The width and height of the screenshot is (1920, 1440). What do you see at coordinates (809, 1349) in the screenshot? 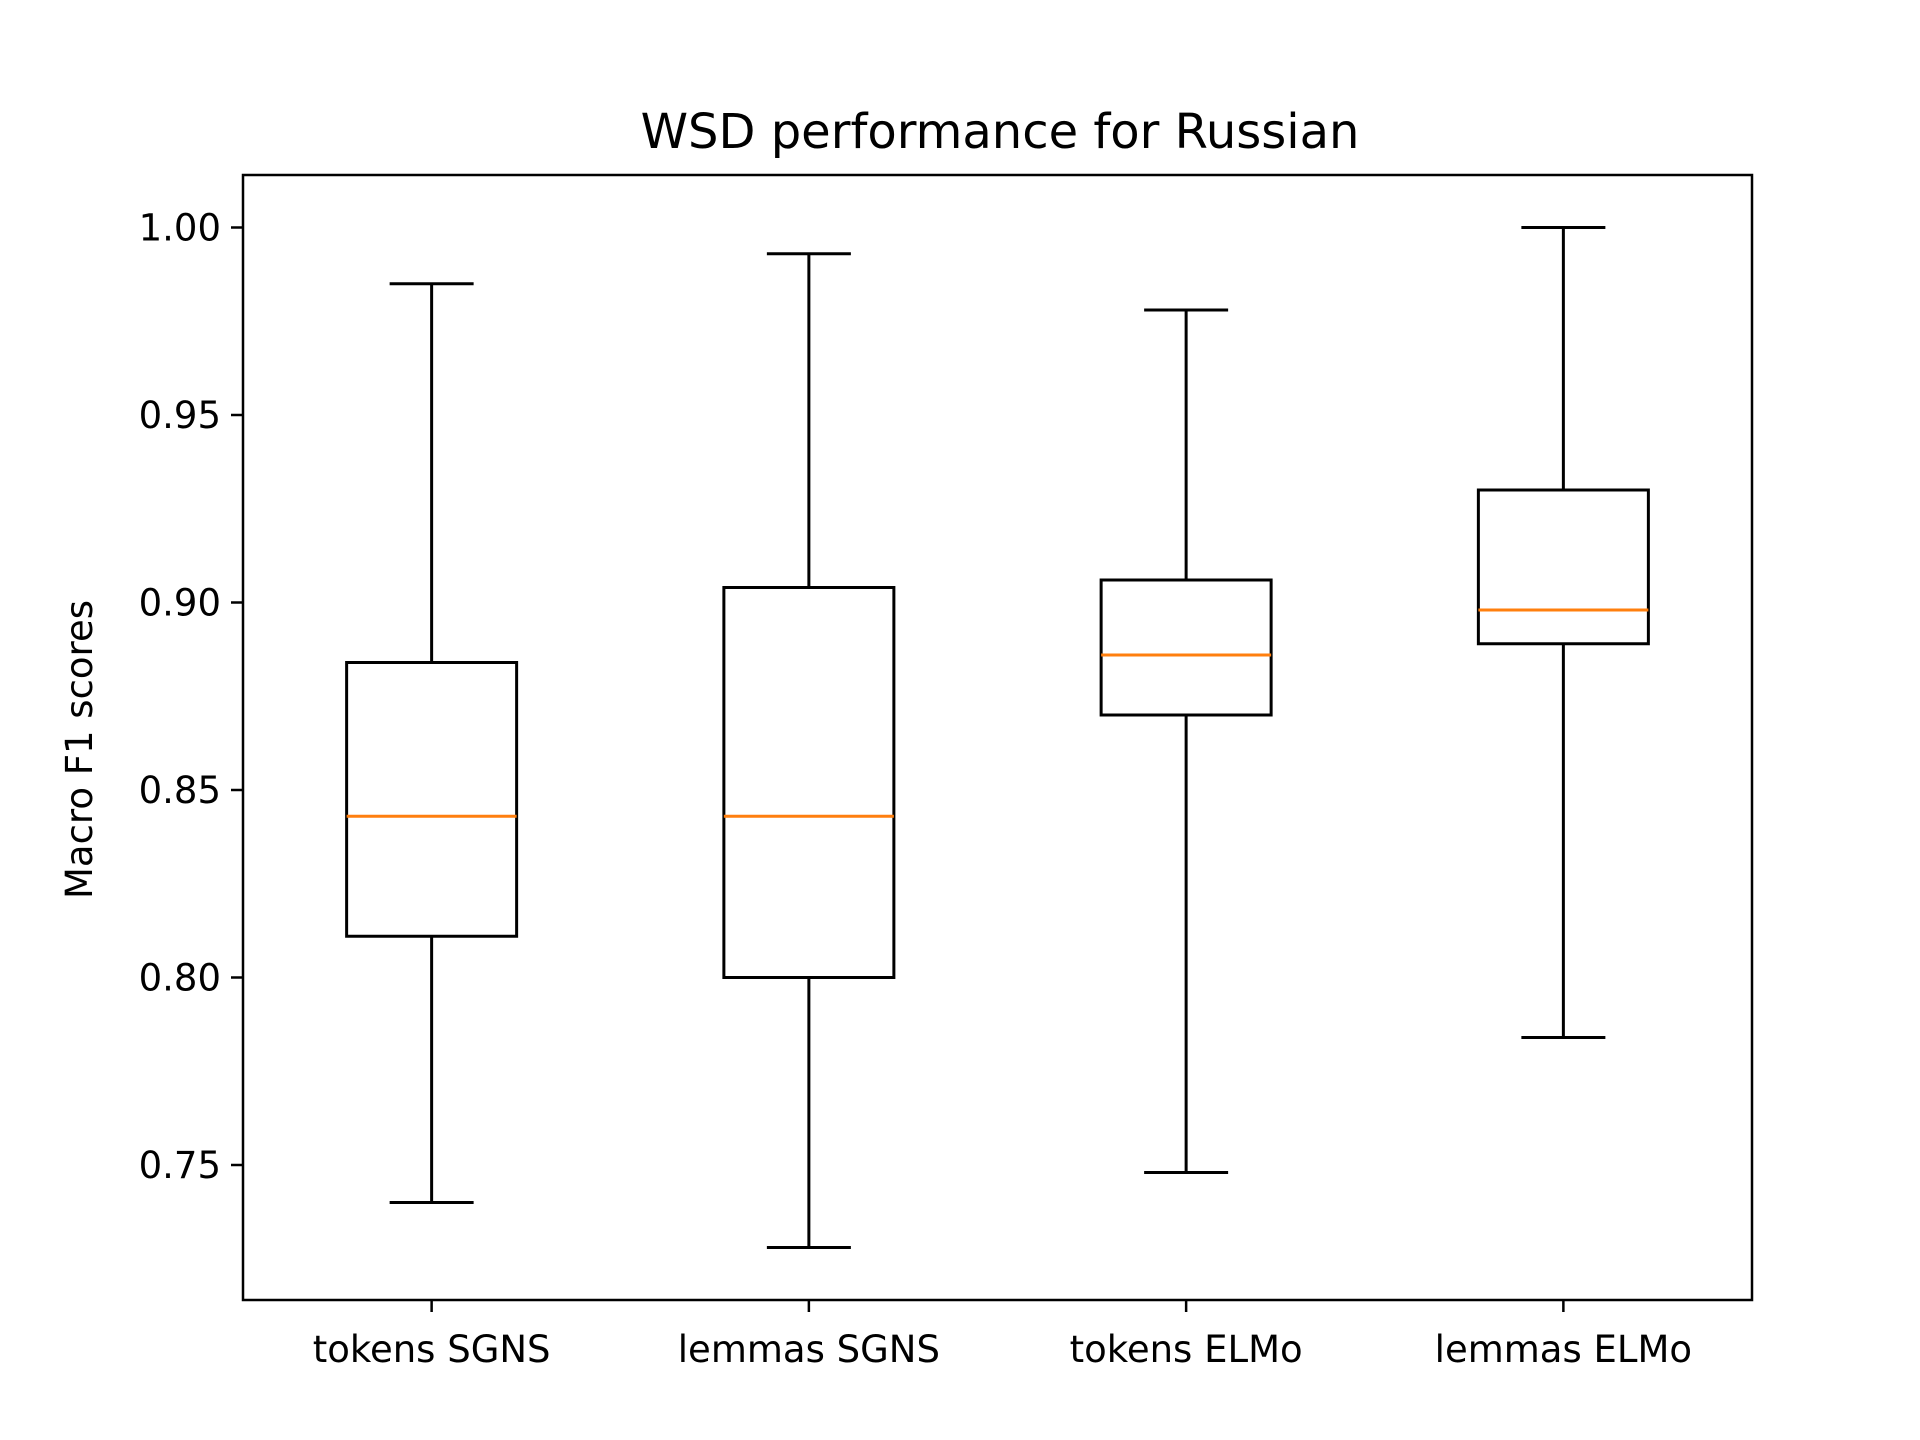
I see `x-tick-label-1: lemmas SGNS` at bounding box center [809, 1349].